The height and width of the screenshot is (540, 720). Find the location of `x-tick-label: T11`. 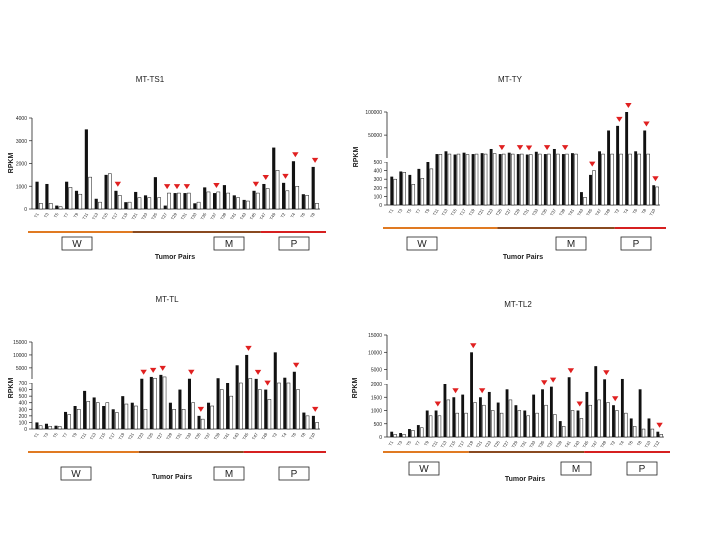

x-tick-label: T11 is located at coordinates (84, 435).